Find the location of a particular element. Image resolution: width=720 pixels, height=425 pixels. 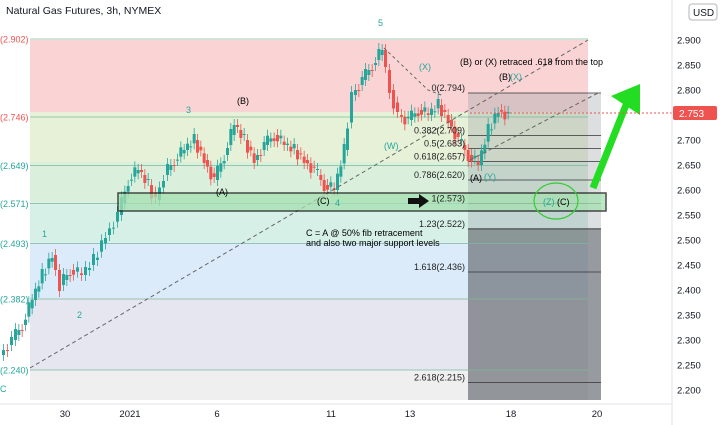

annotation-text: (B) or (X) retraced .618 from the top is located at coordinates (531, 62).